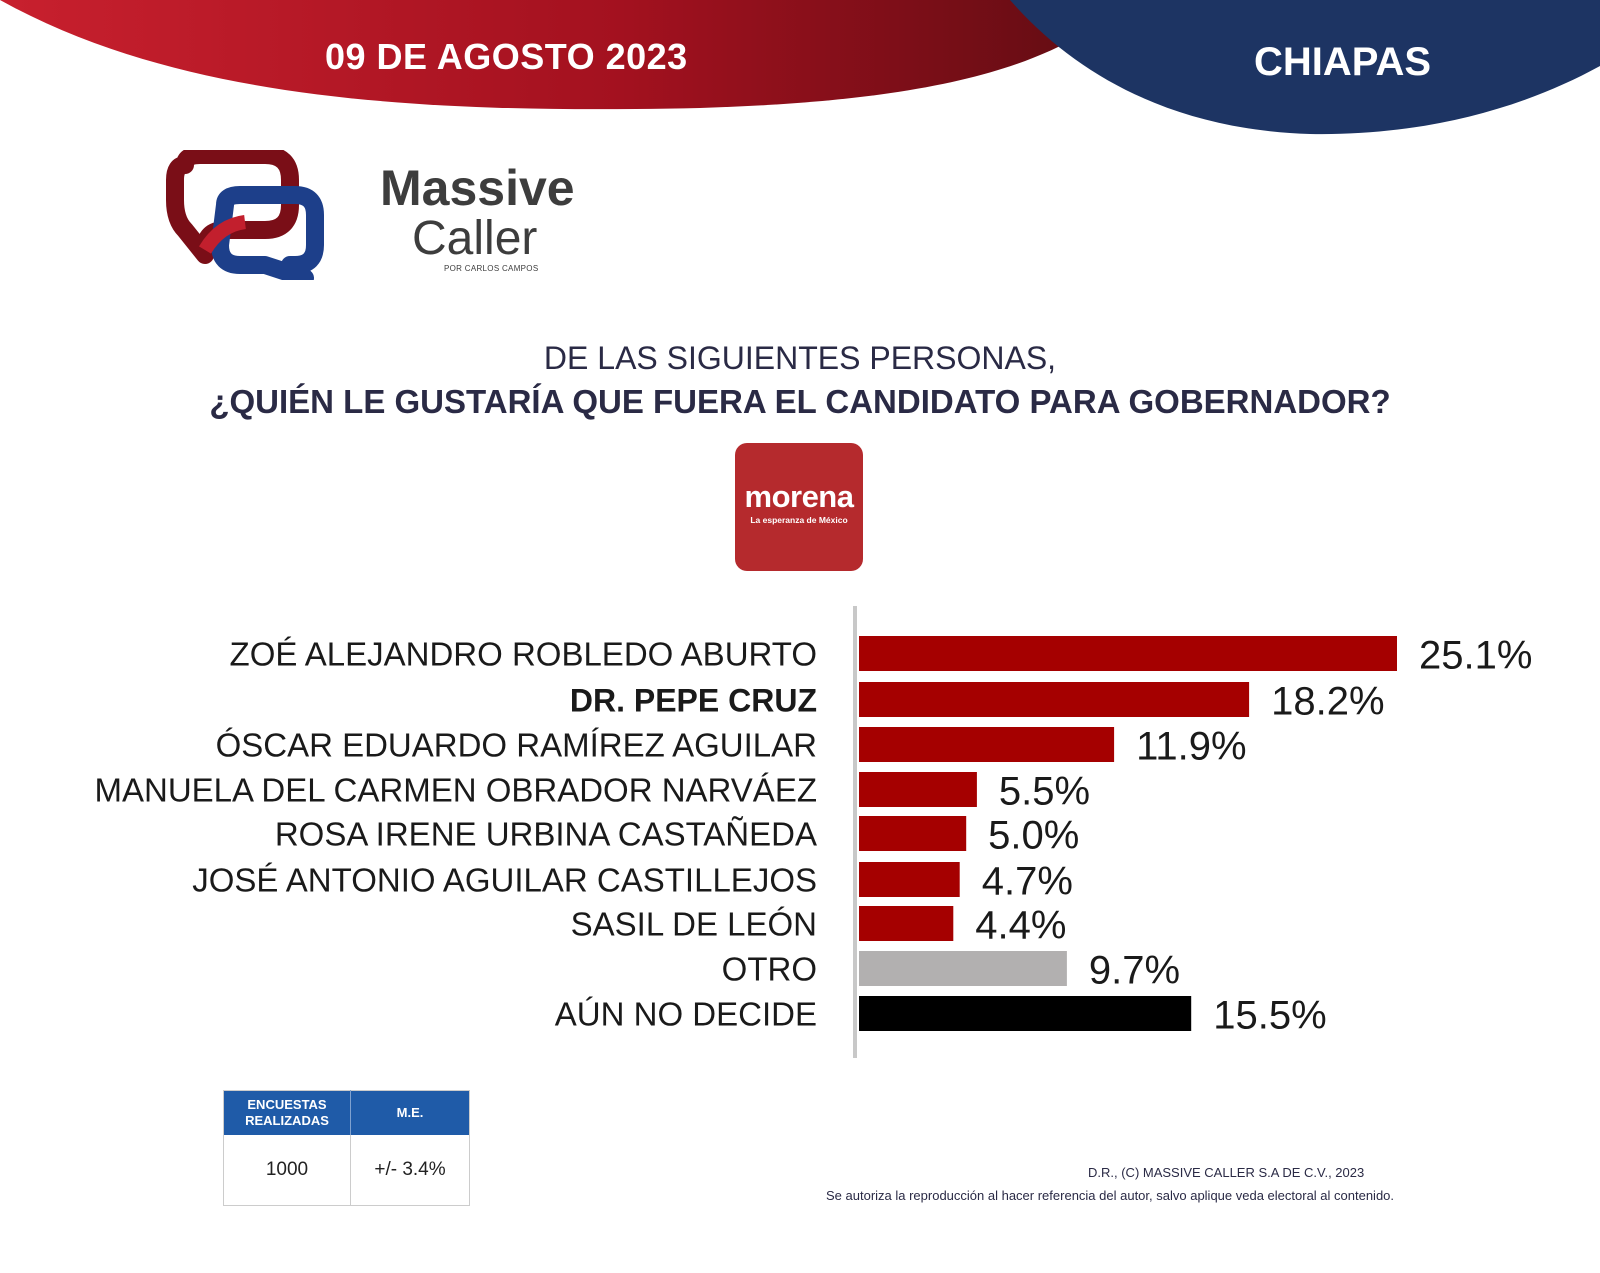 The width and height of the screenshot is (1600, 1273). Describe the element at coordinates (694, 924) in the screenshot. I see `candidate-label: SASIL DE LEÓN` at that location.